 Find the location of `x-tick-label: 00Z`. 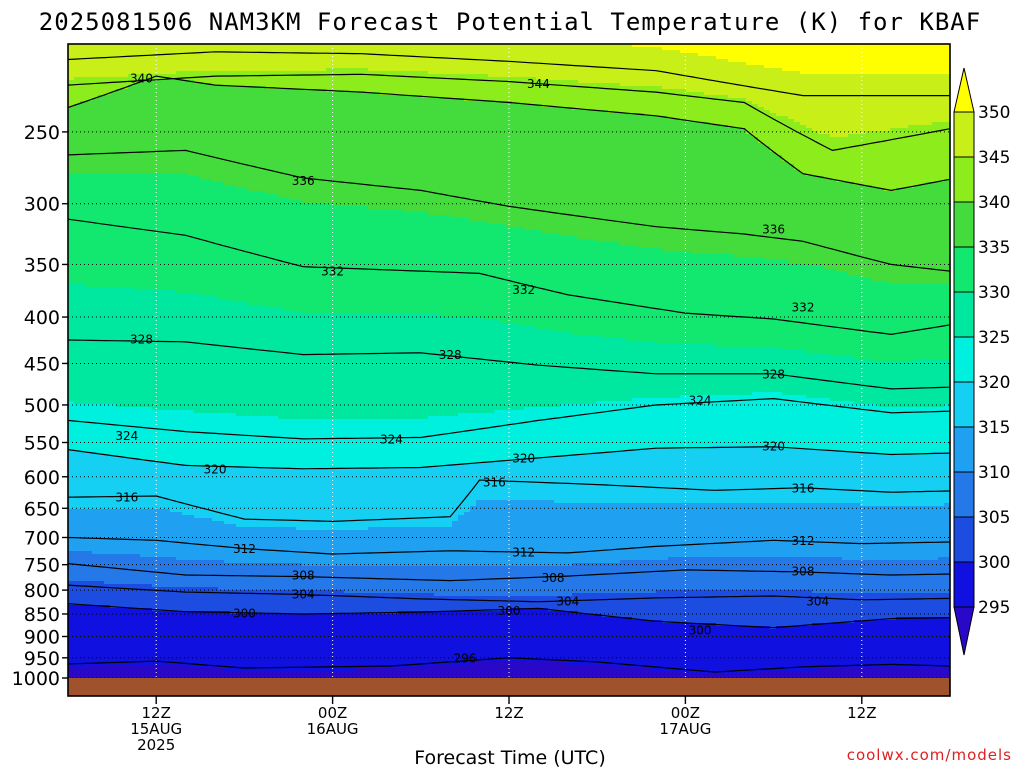

x-tick-label: 00Z is located at coordinates (685, 713).